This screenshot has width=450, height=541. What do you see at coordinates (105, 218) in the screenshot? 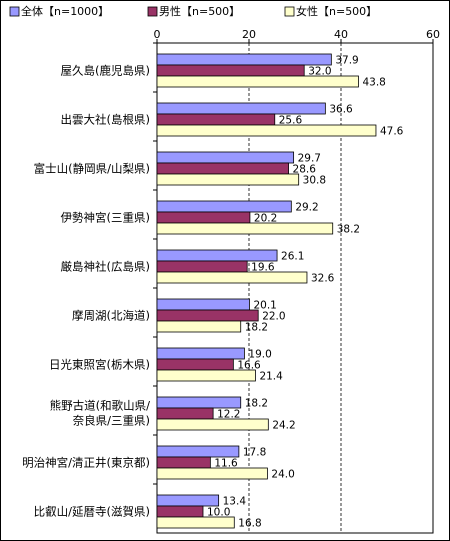
I see `category-label: 伊勢神宮(三重県)` at bounding box center [105, 218].